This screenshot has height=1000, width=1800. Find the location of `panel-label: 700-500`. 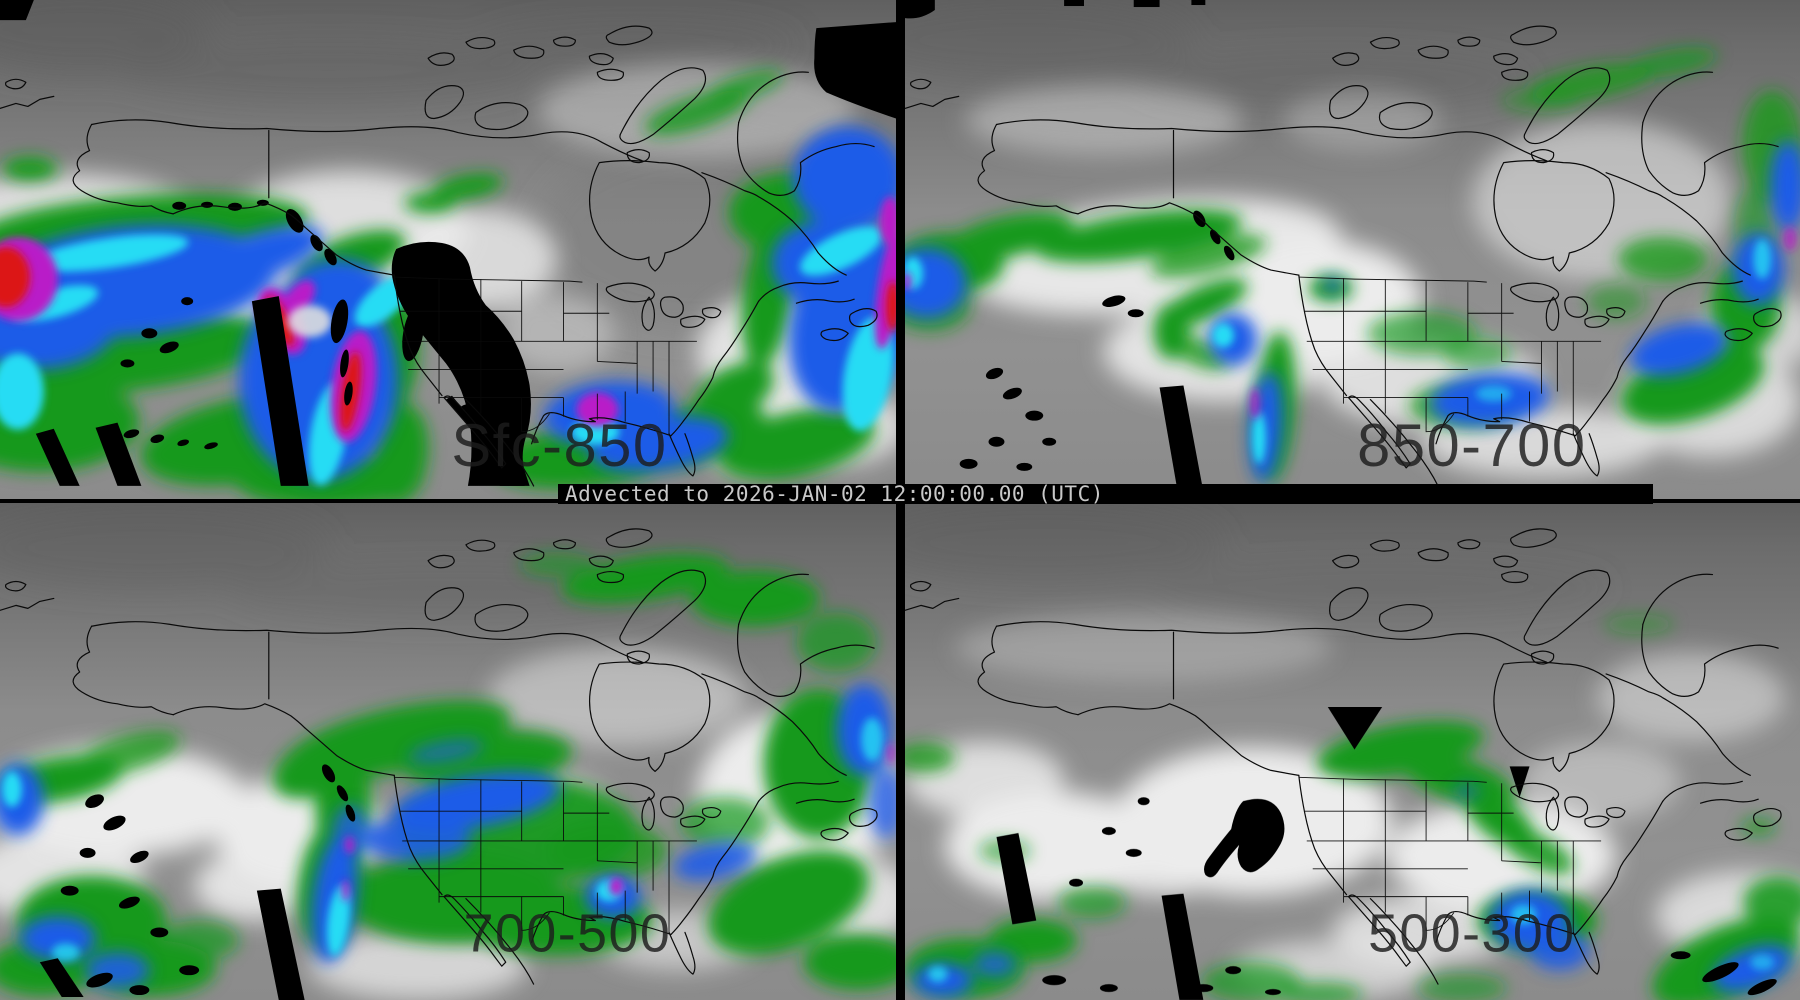

panel-label: 700-500 is located at coordinates (568, 933).